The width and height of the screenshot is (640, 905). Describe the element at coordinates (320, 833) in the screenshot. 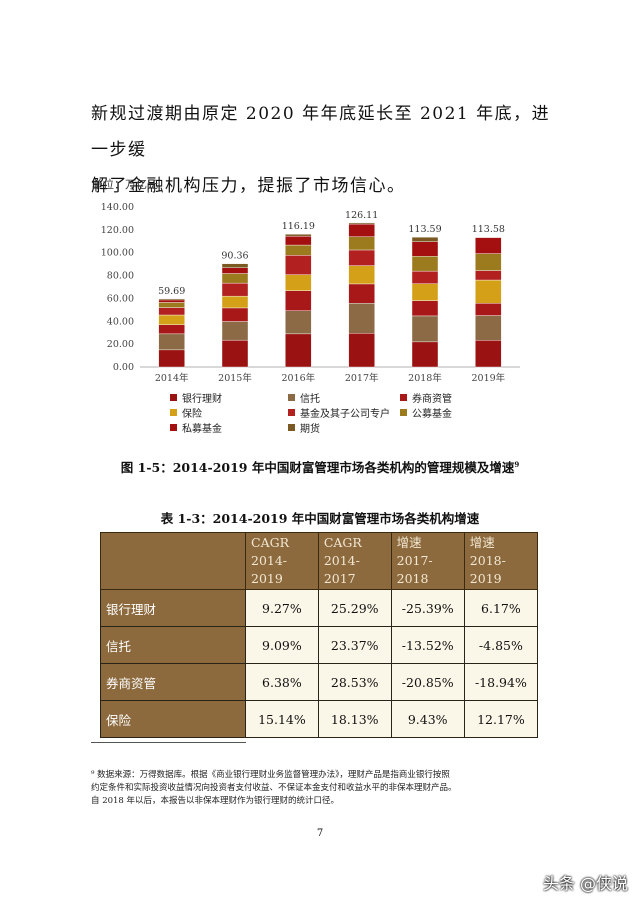

I see `page-number: 7` at that location.